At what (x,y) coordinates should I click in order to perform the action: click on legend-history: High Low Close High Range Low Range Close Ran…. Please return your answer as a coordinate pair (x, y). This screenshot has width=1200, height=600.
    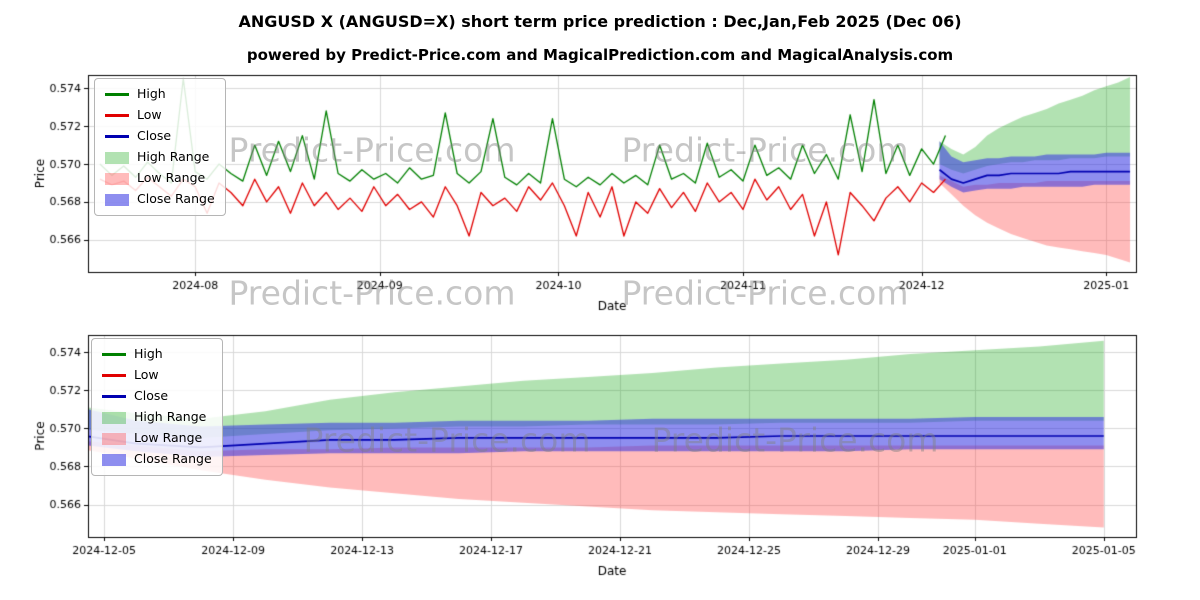
    Looking at the image, I should click on (160, 147).